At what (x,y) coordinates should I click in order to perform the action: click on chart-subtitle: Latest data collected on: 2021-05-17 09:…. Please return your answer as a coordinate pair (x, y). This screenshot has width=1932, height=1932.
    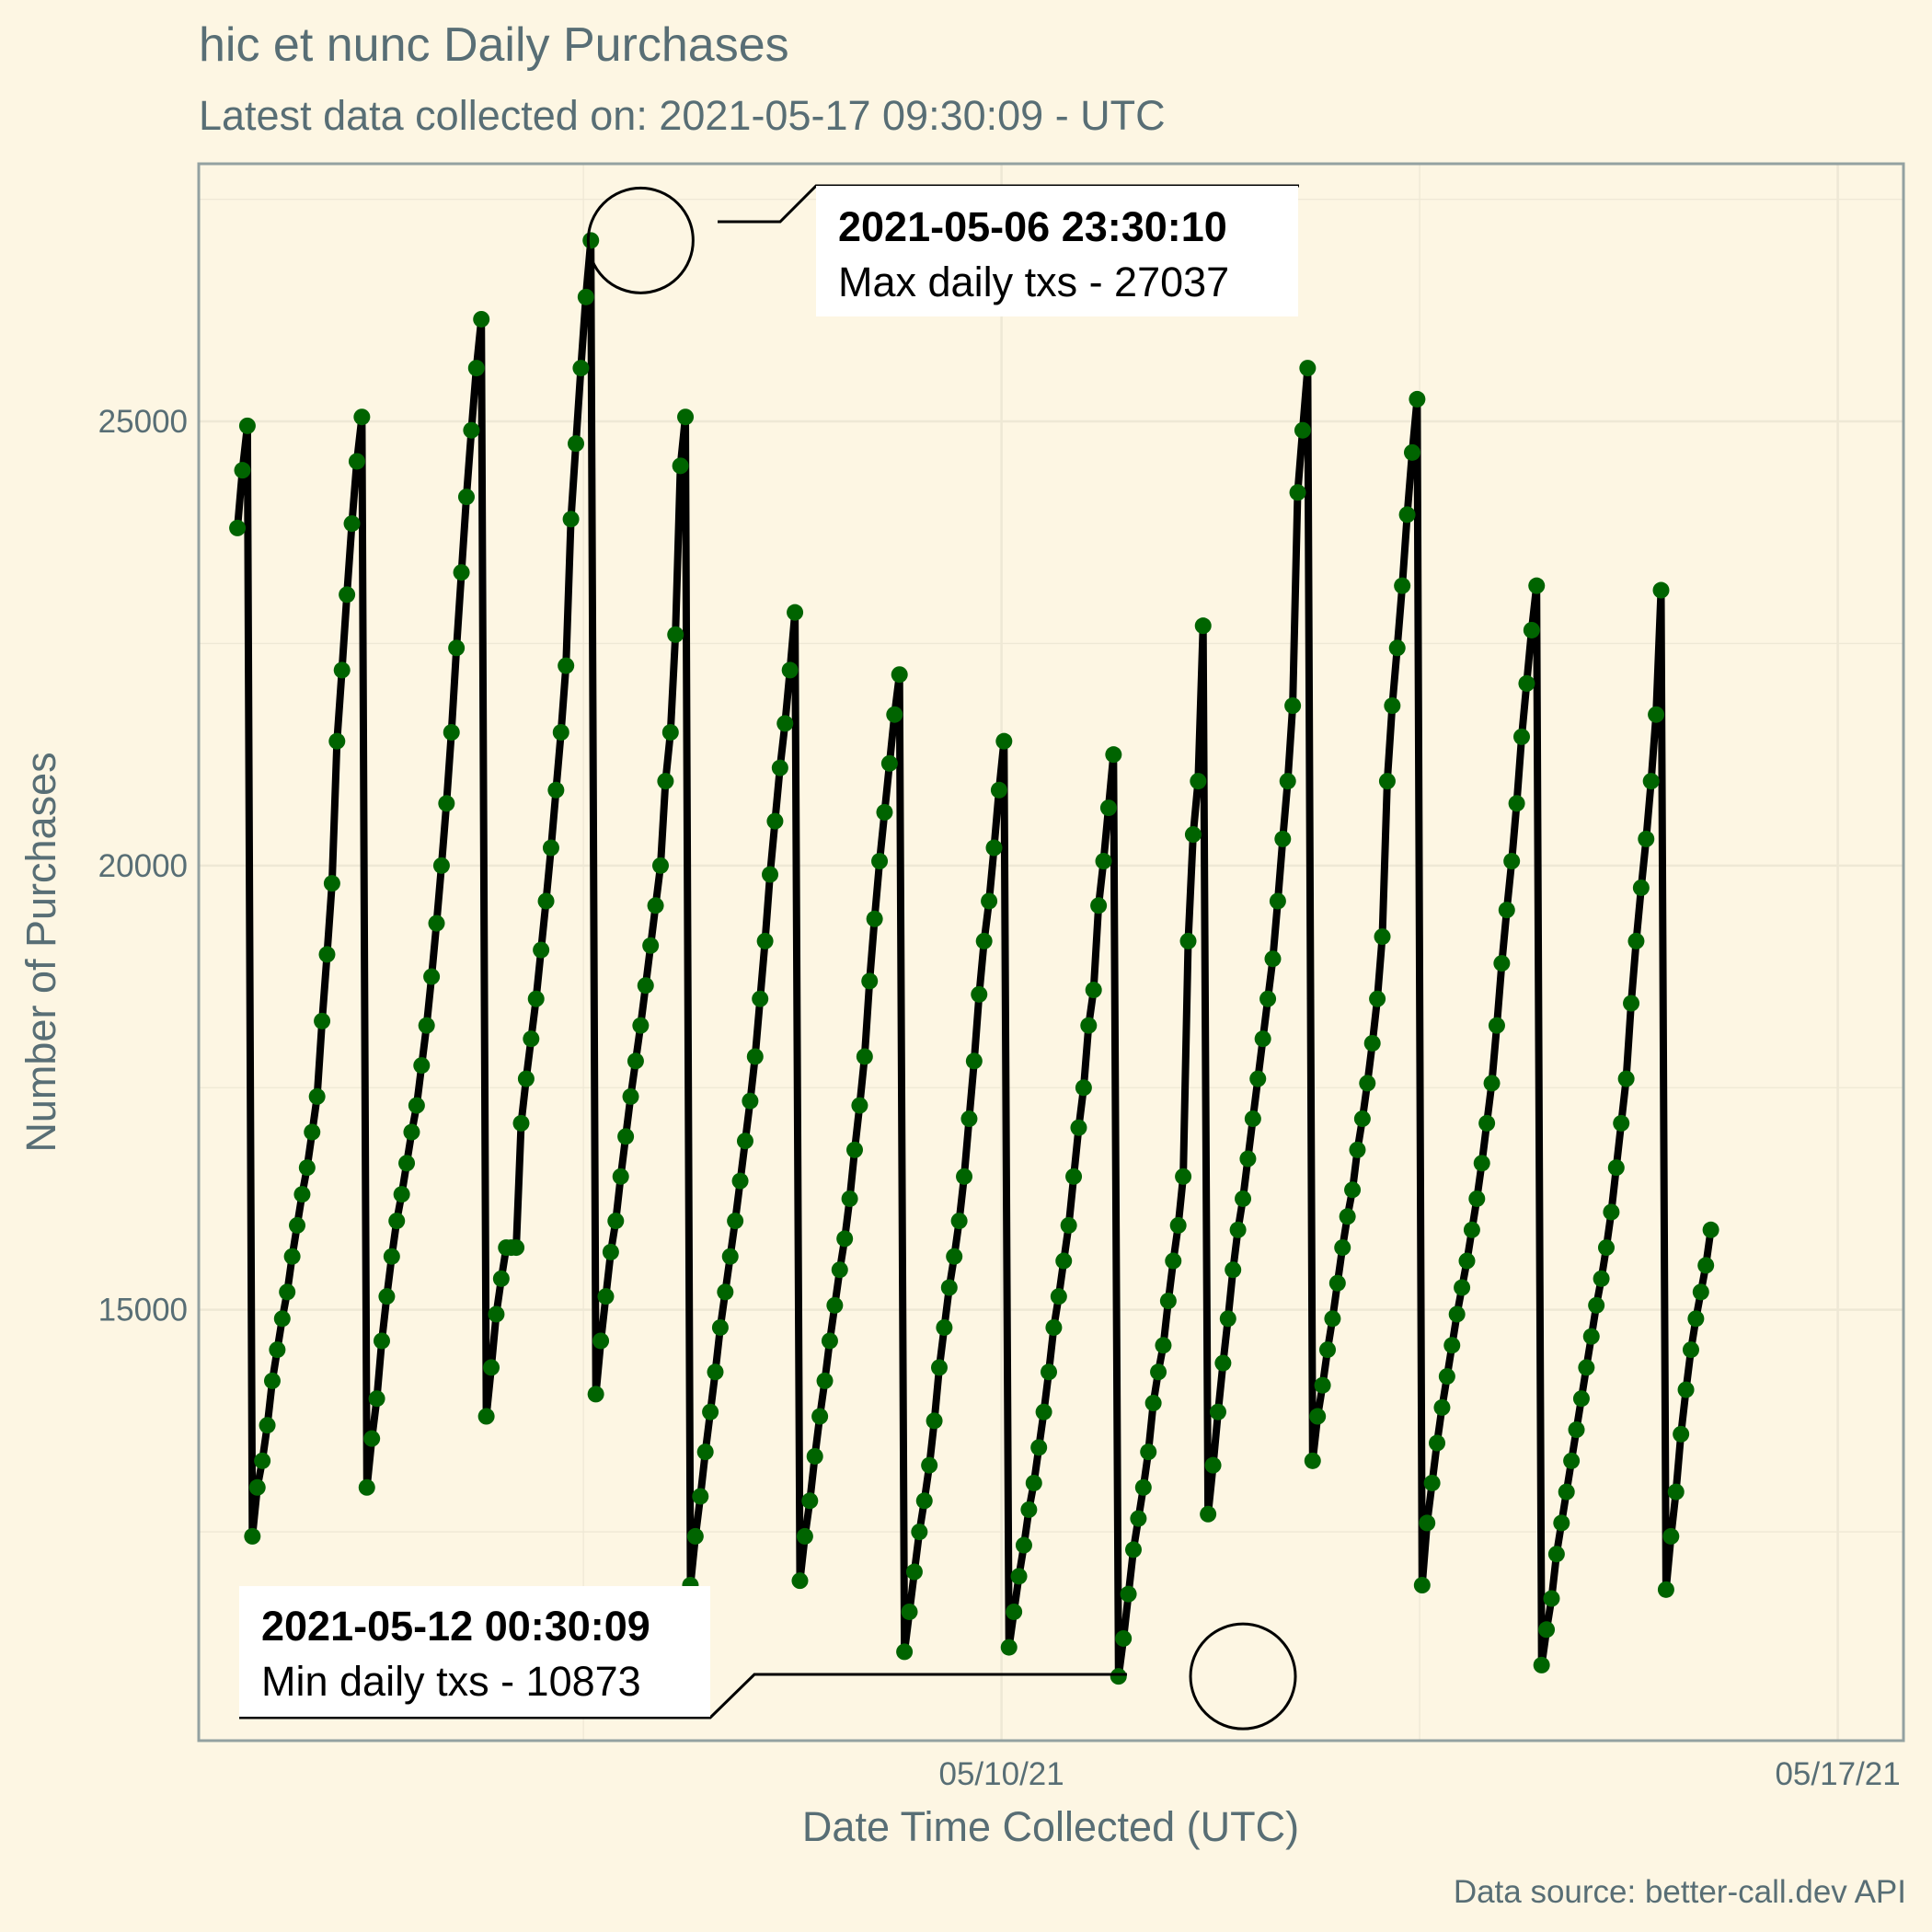
    Looking at the image, I should click on (682, 115).